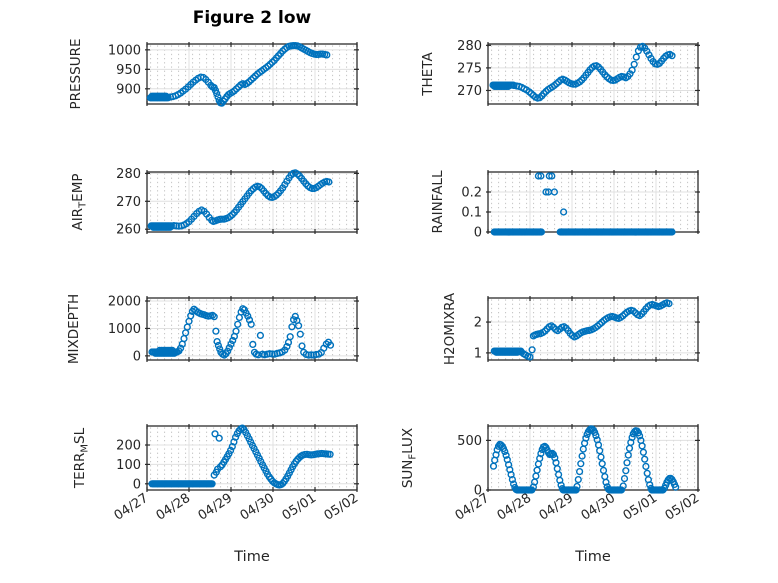 The width and height of the screenshot is (778, 583). Describe the element at coordinates (471, 193) in the screenshot. I see `y-tick-label: 0.2` at that location.